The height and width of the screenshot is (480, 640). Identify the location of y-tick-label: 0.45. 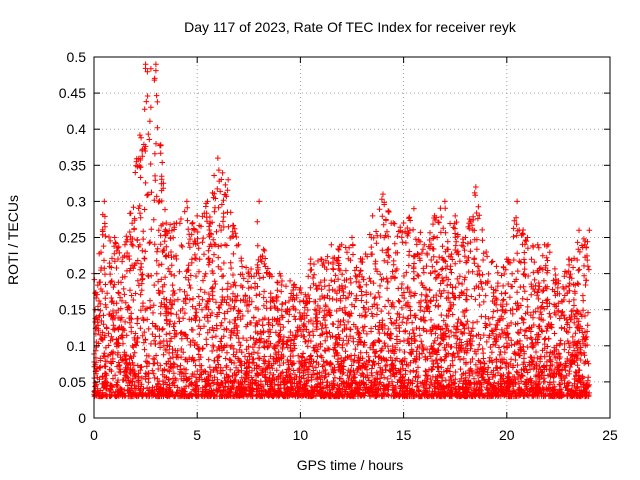
(72, 93).